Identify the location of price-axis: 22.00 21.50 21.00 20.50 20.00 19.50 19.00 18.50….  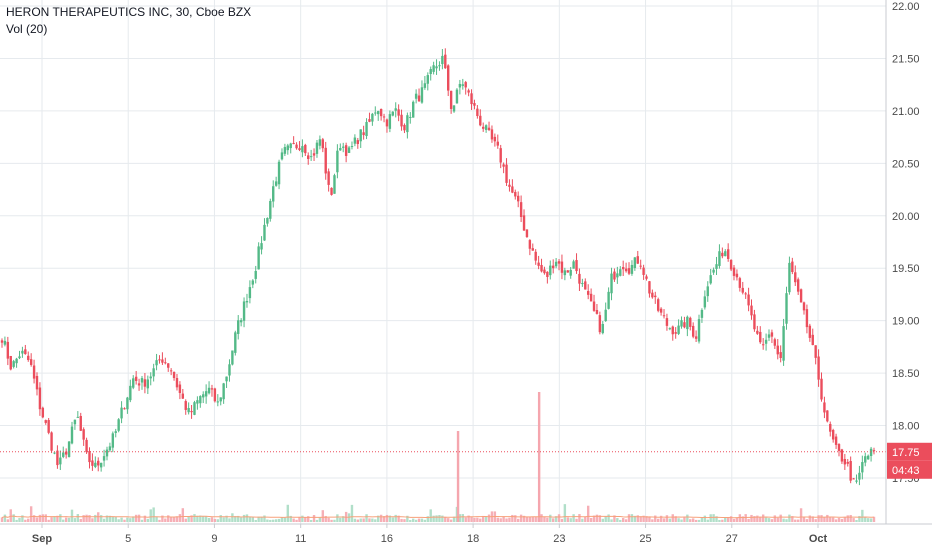
(906, 243).